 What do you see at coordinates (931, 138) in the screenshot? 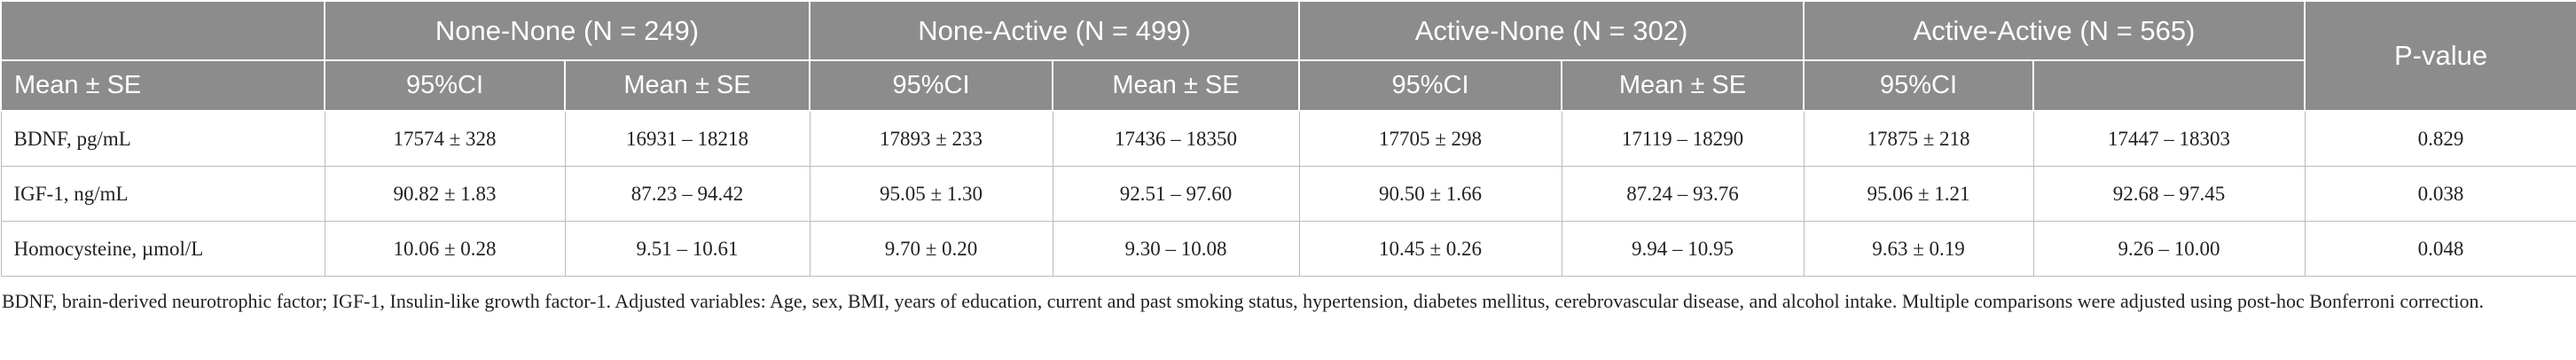
I see `cell: 17893 ± 233` at bounding box center [931, 138].